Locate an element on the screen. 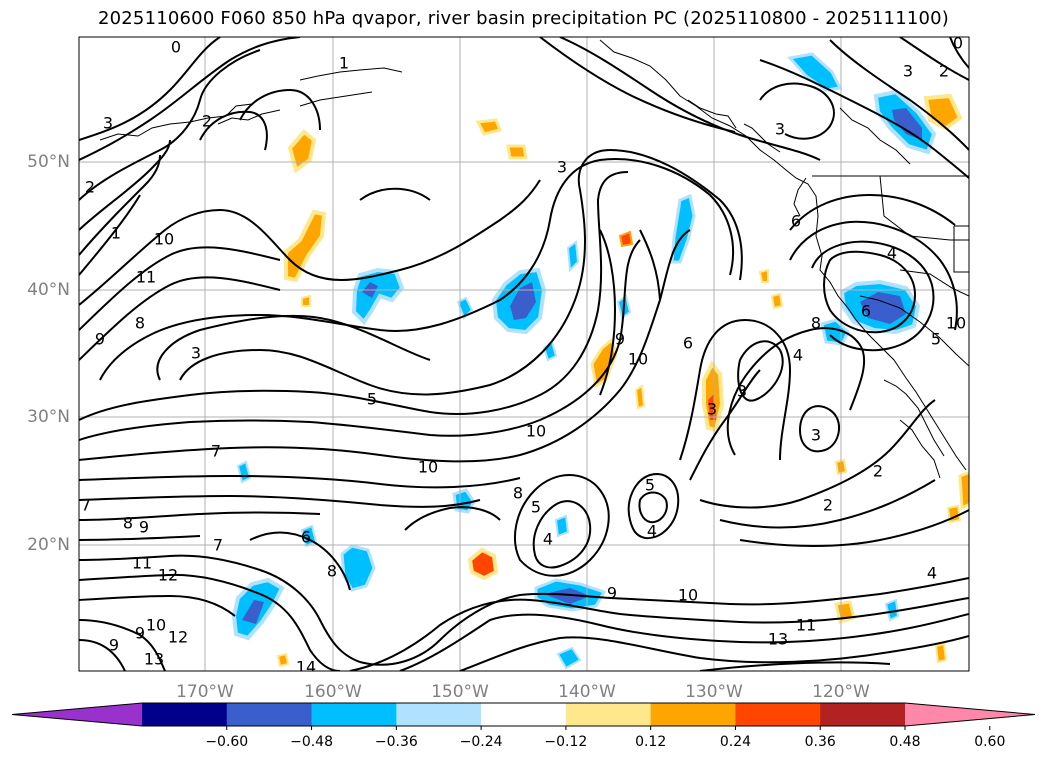  contour-label: 13 is located at coordinates (778, 639).